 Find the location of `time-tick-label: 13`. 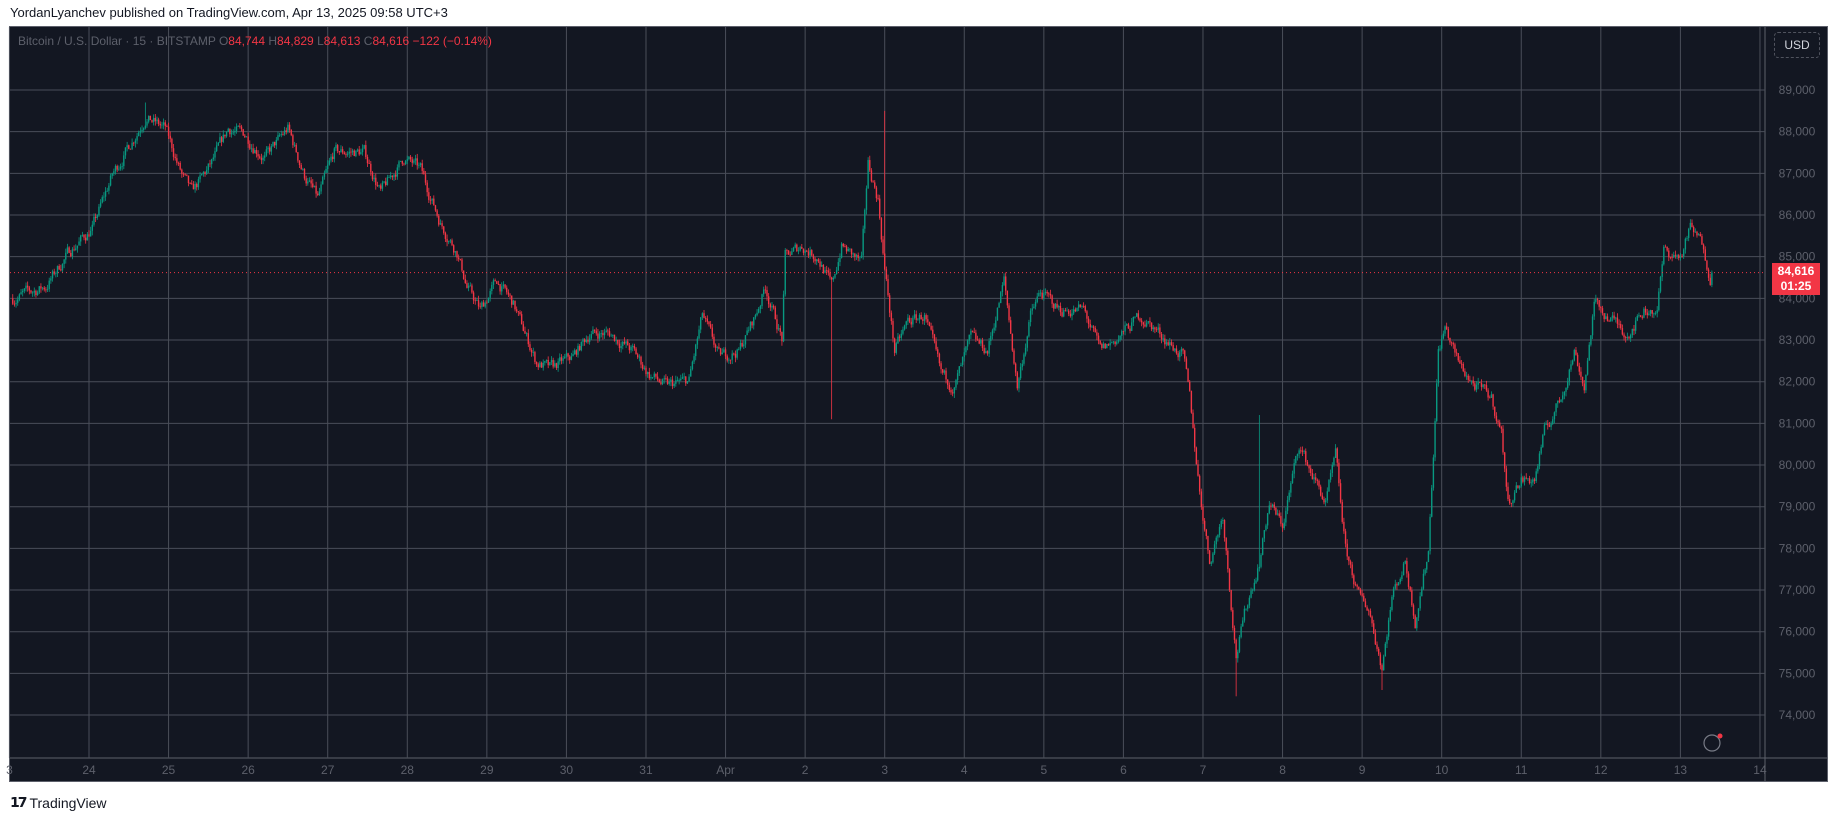

time-tick-label: 13 is located at coordinates (1681, 770).